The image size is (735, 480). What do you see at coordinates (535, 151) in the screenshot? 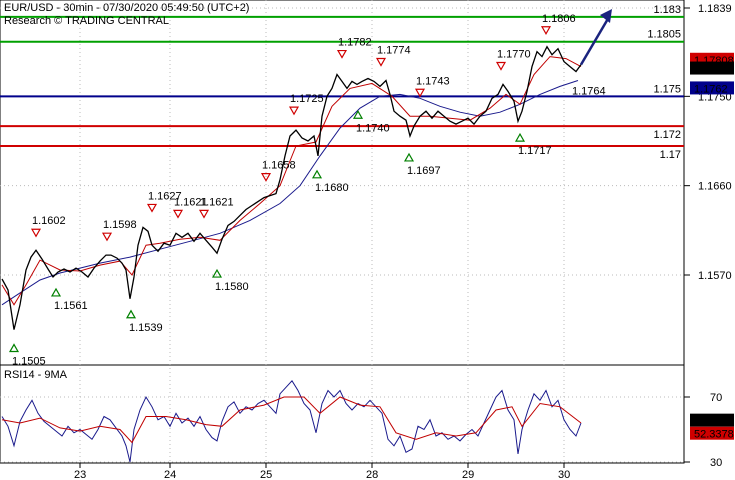
I see `swing-low-label: 1.1717` at bounding box center [535, 151].